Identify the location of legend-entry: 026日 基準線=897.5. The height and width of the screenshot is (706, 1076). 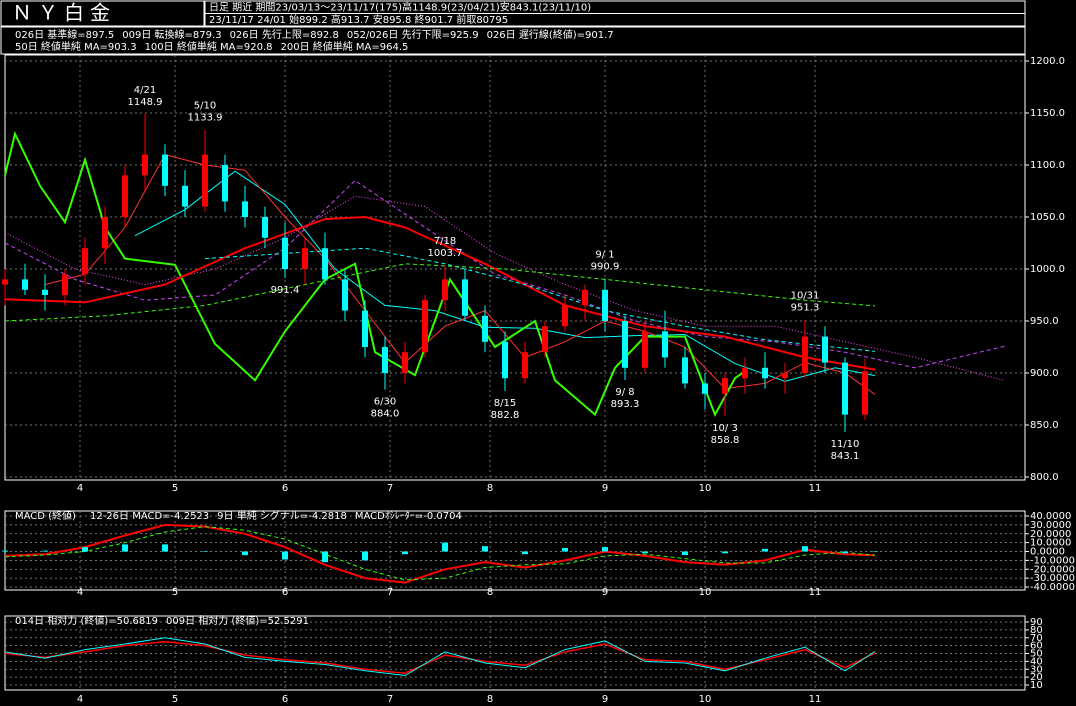
(64, 34).